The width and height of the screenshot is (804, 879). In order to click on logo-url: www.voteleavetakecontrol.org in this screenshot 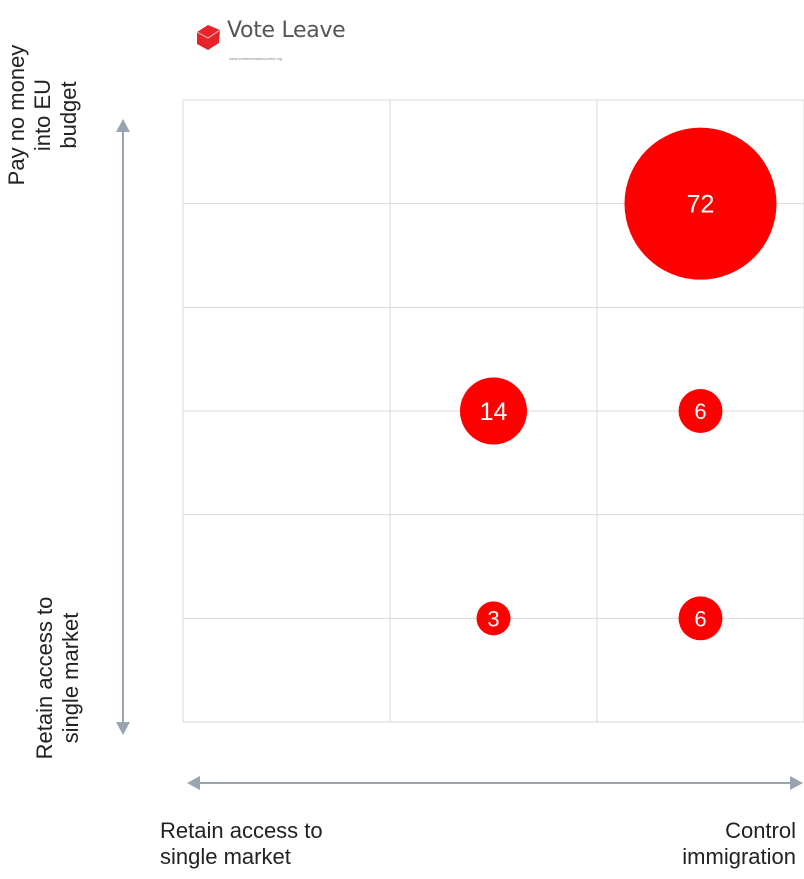, I will do `click(256, 58)`.